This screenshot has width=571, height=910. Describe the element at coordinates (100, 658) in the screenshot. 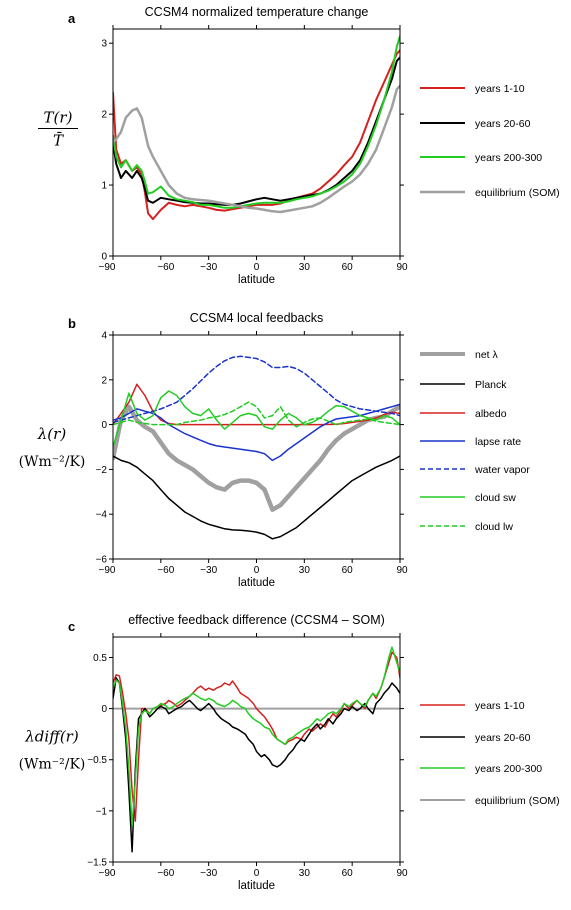

I see `y-tick-label: 0.5` at that location.